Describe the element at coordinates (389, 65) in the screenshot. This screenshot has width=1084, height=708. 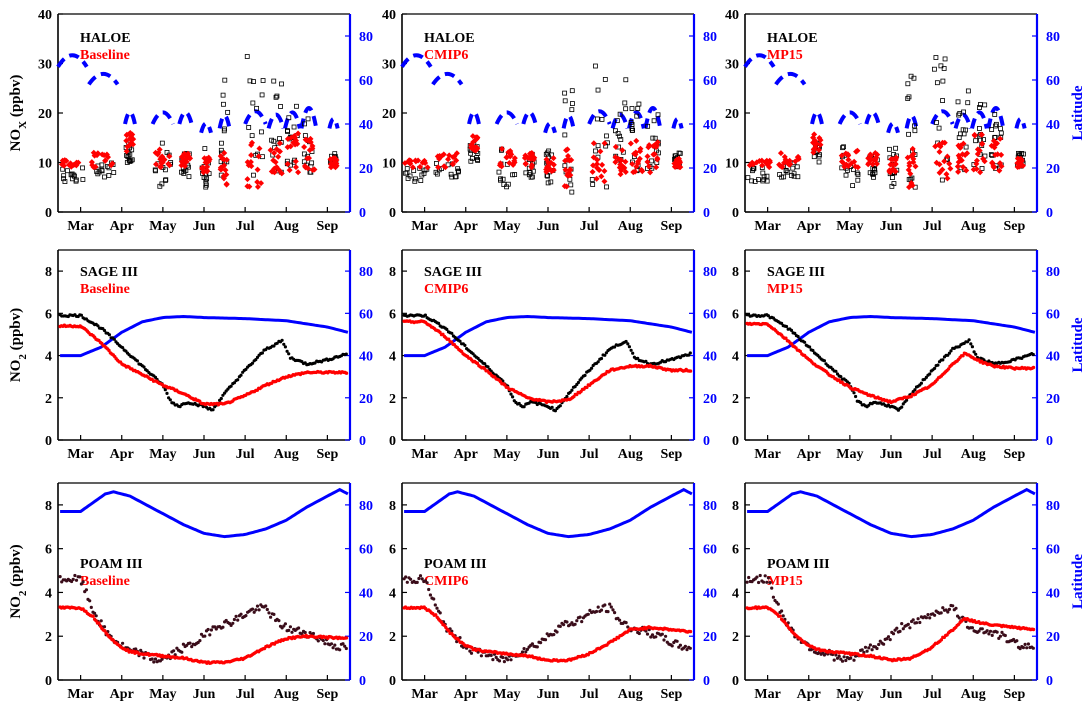
I see `left-tick-label: 30` at that location.